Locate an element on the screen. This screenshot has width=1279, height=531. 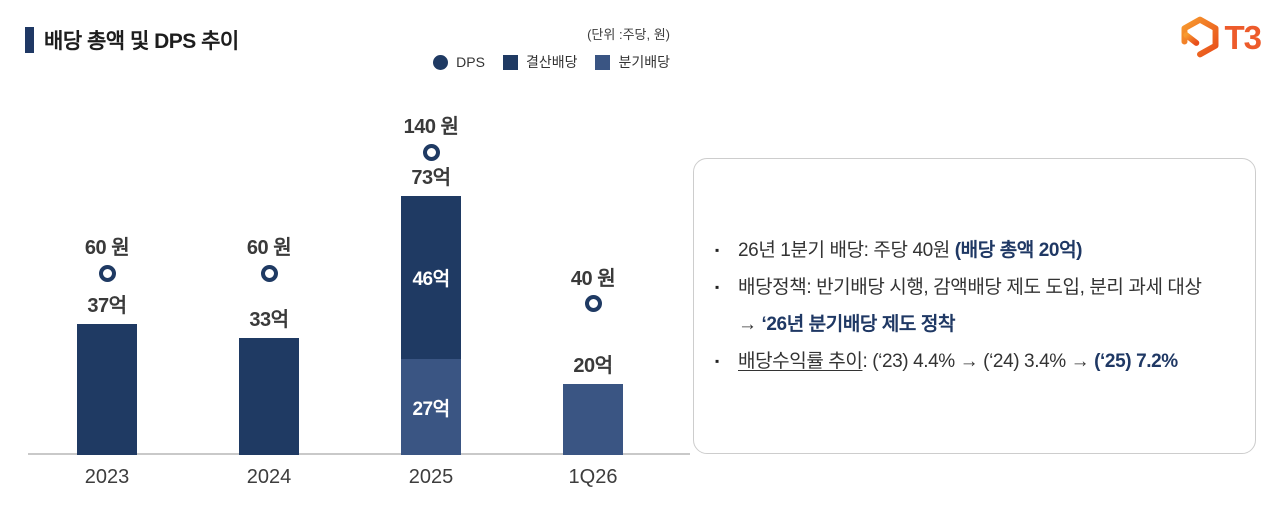
dps-value-label-1Q26: 40 원 is located at coordinates (593, 278).